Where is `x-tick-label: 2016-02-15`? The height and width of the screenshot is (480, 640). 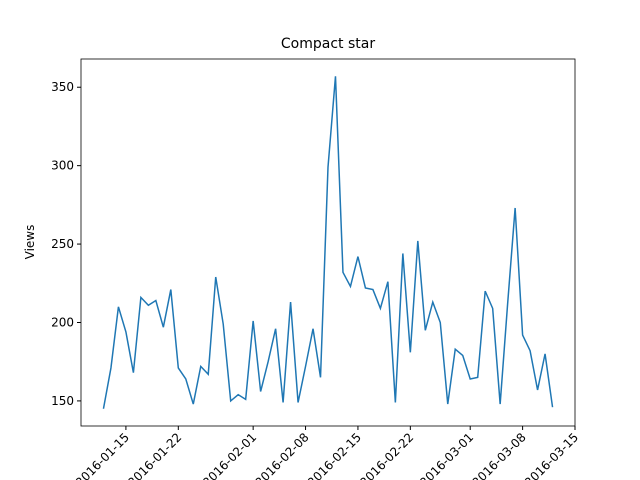 x-tick-label: 2016-02-15 is located at coordinates (334, 455).